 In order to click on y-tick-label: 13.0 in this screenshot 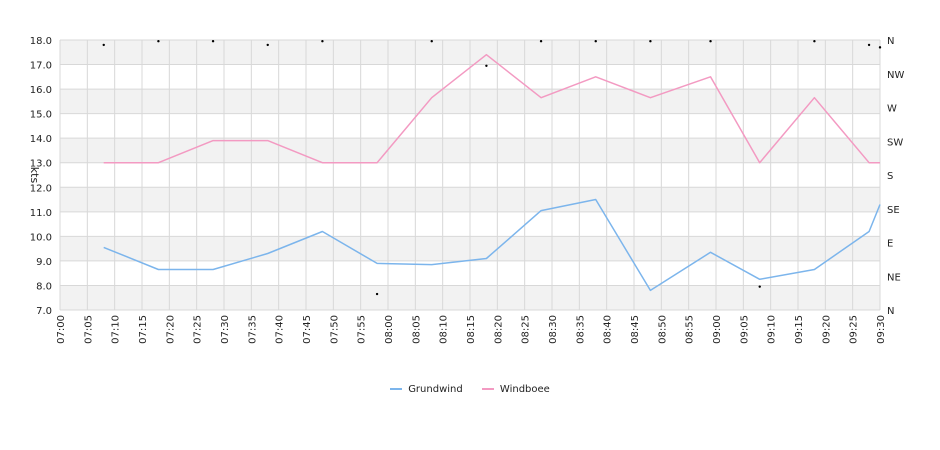, I will do `click(41, 164)`.